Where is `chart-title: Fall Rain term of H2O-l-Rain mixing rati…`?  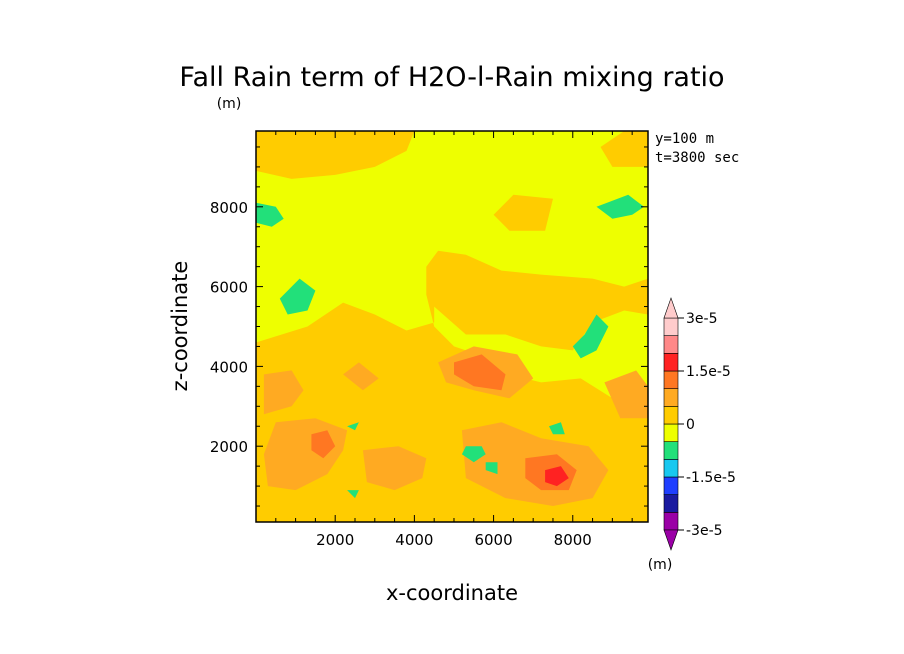 chart-title: Fall Rain term of H2O-l-Rain mixing rati… is located at coordinates (451, 77).